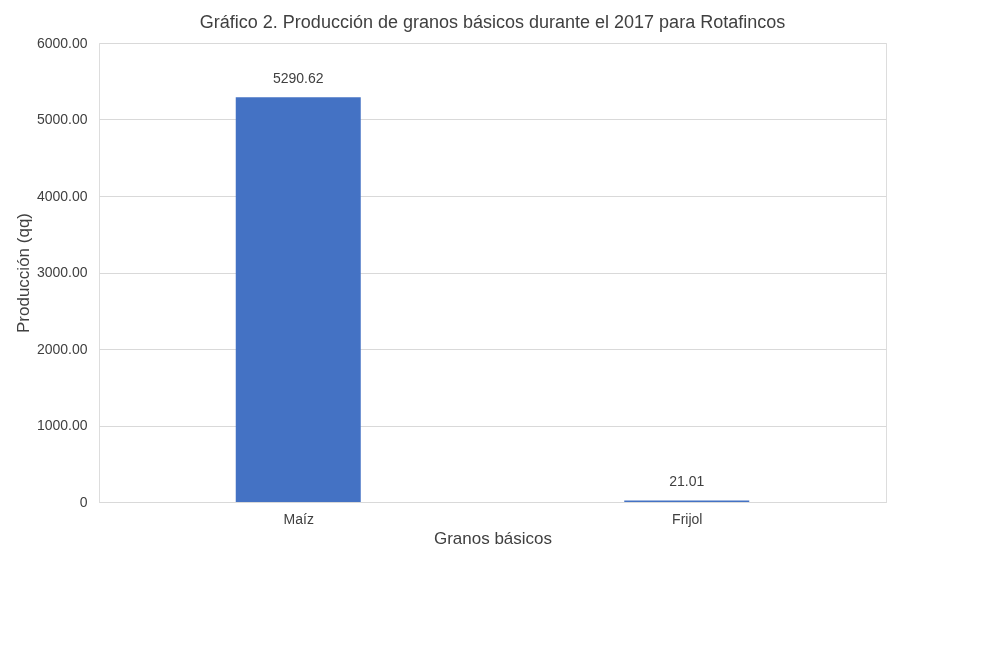 This screenshot has height=662, width=1008. I want to click on chart-title: Gráfico 2. Producción de granos básicos durante el 2017 para Rotafincos, so click(492, 22).